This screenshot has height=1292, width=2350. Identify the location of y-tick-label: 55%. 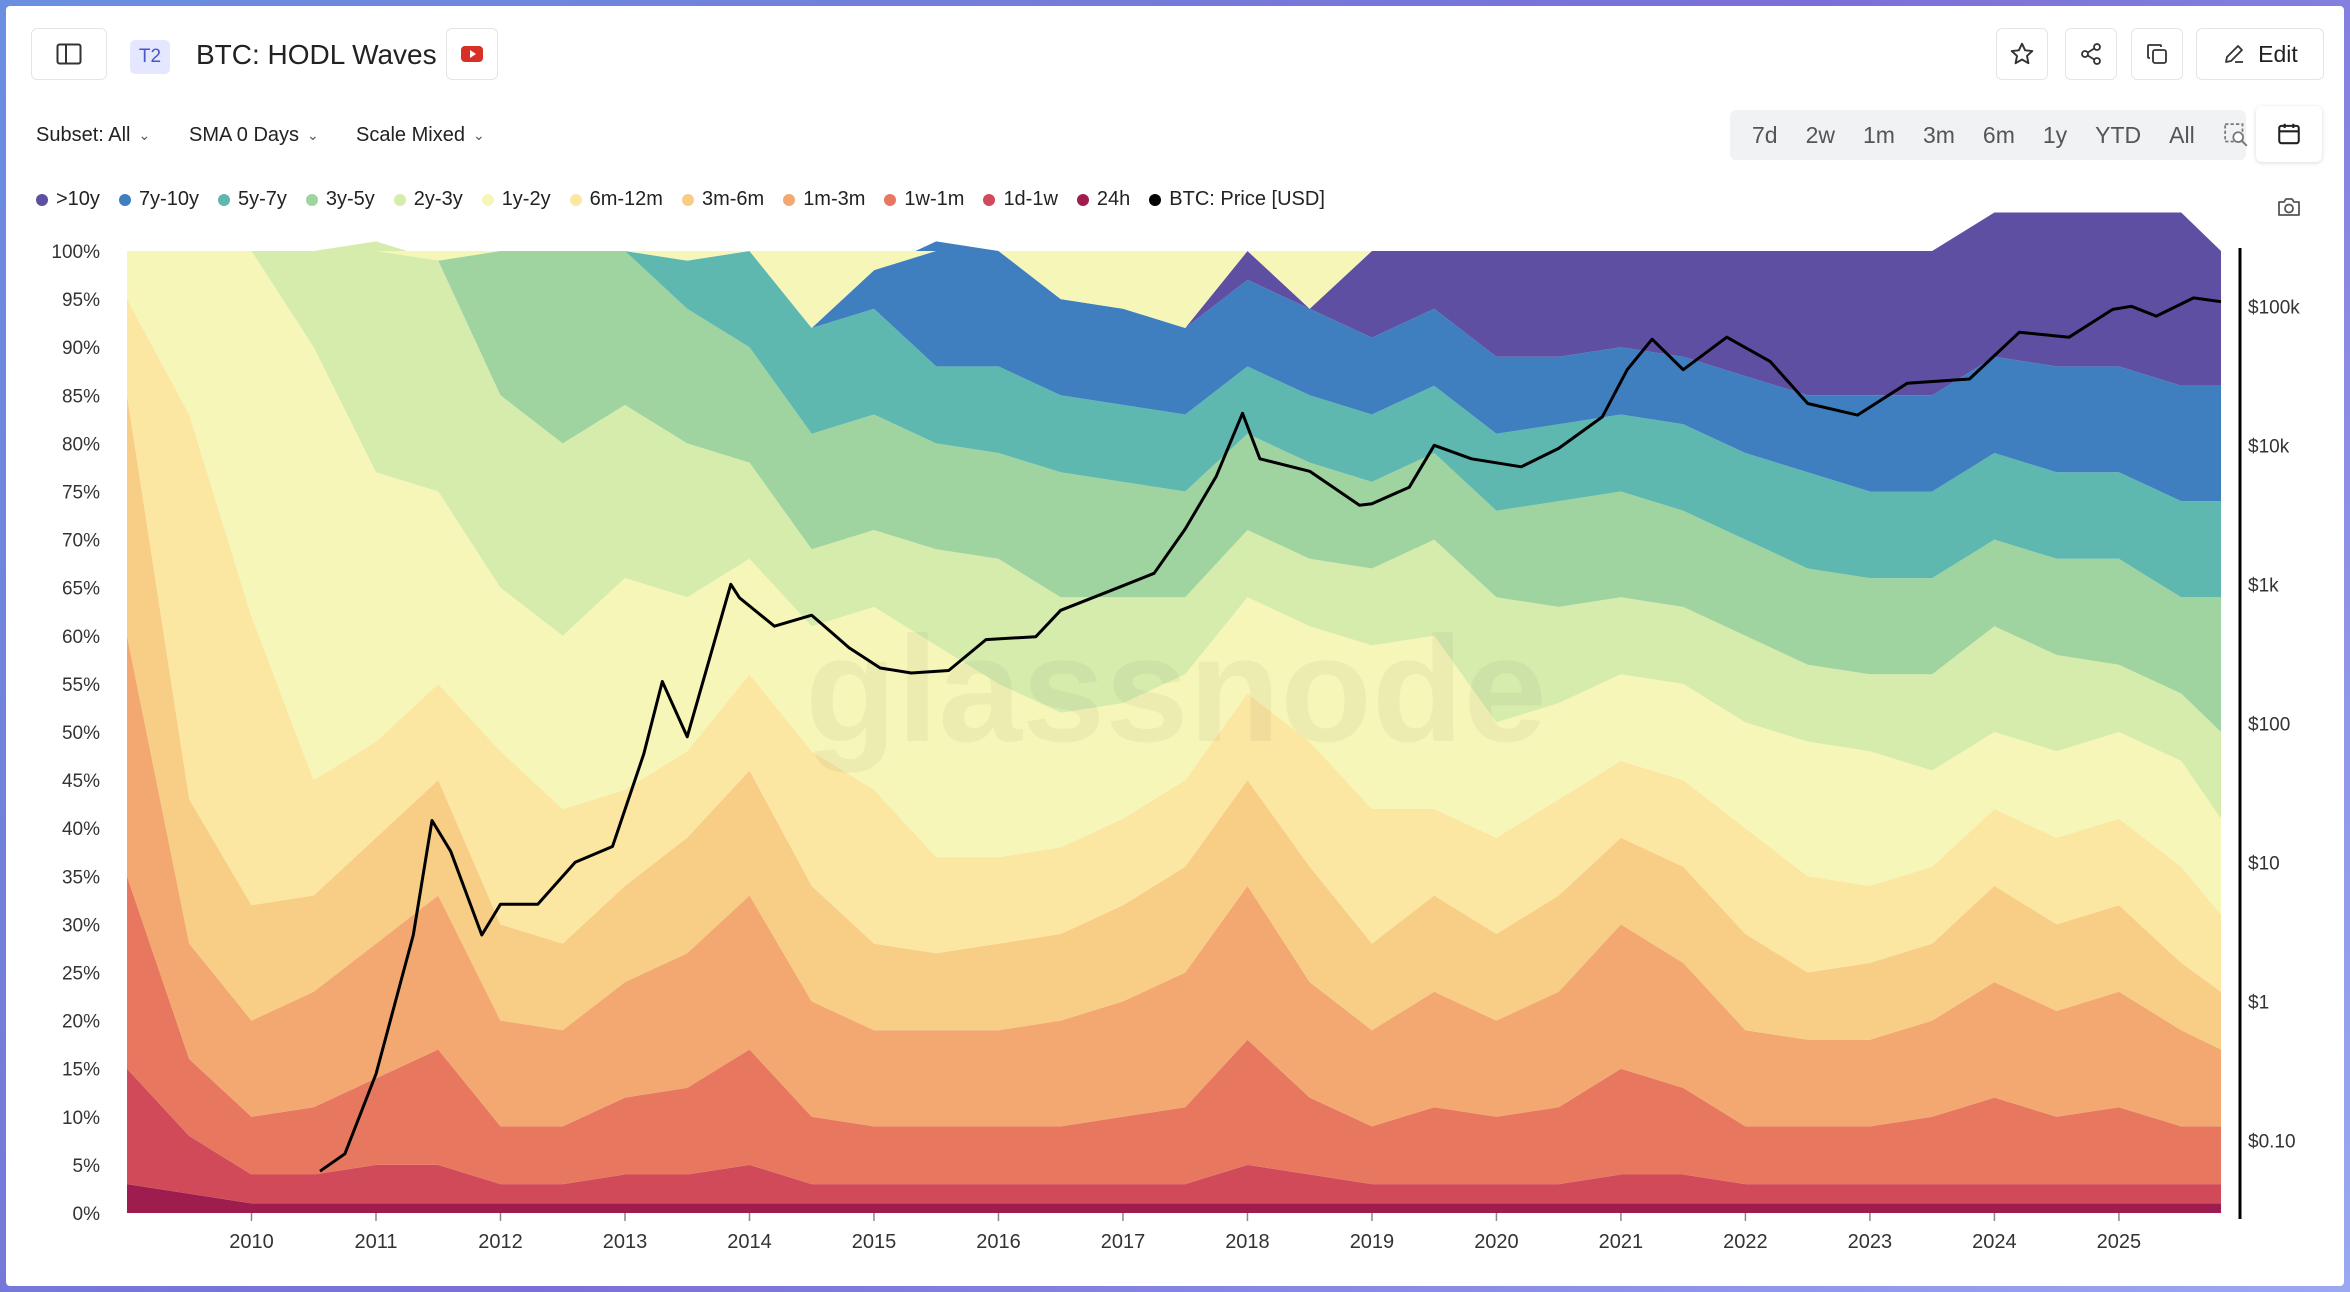
(81, 685).